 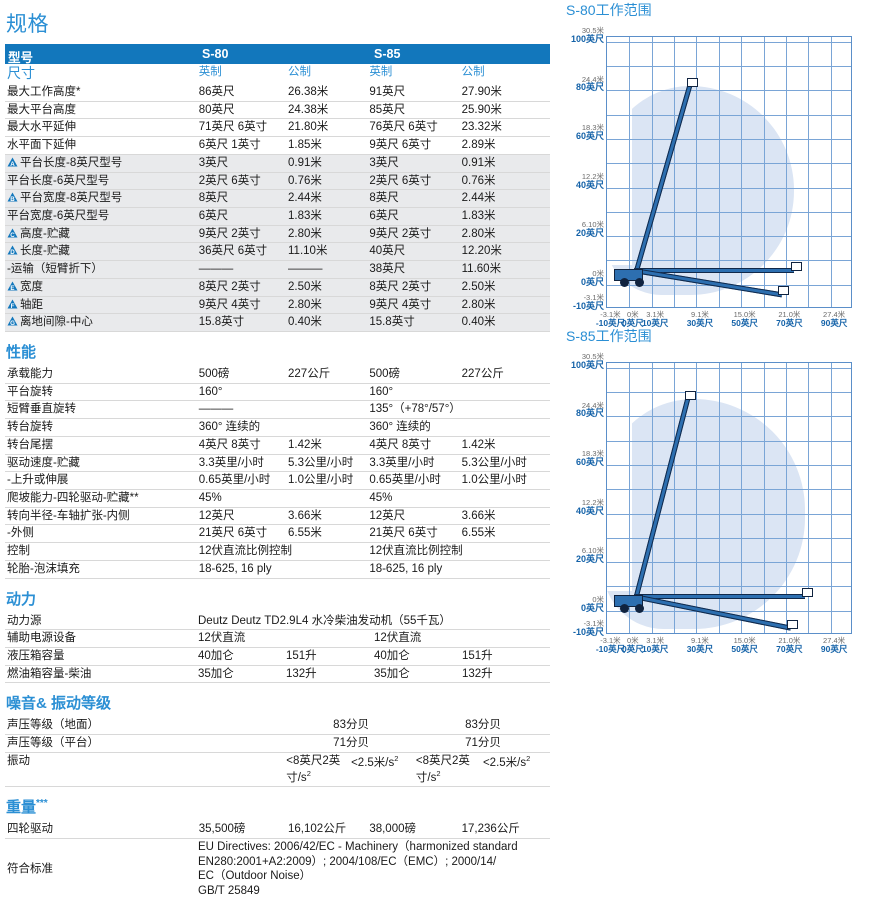 What do you see at coordinates (242, 656) in the screenshot?
I see `row-value-0: 40加仑` at bounding box center [242, 656].